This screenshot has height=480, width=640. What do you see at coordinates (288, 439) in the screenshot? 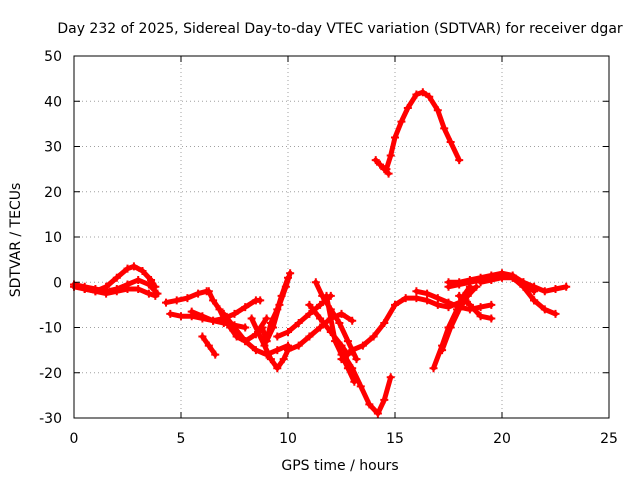
I see `x-tick-label: 10` at bounding box center [288, 439].